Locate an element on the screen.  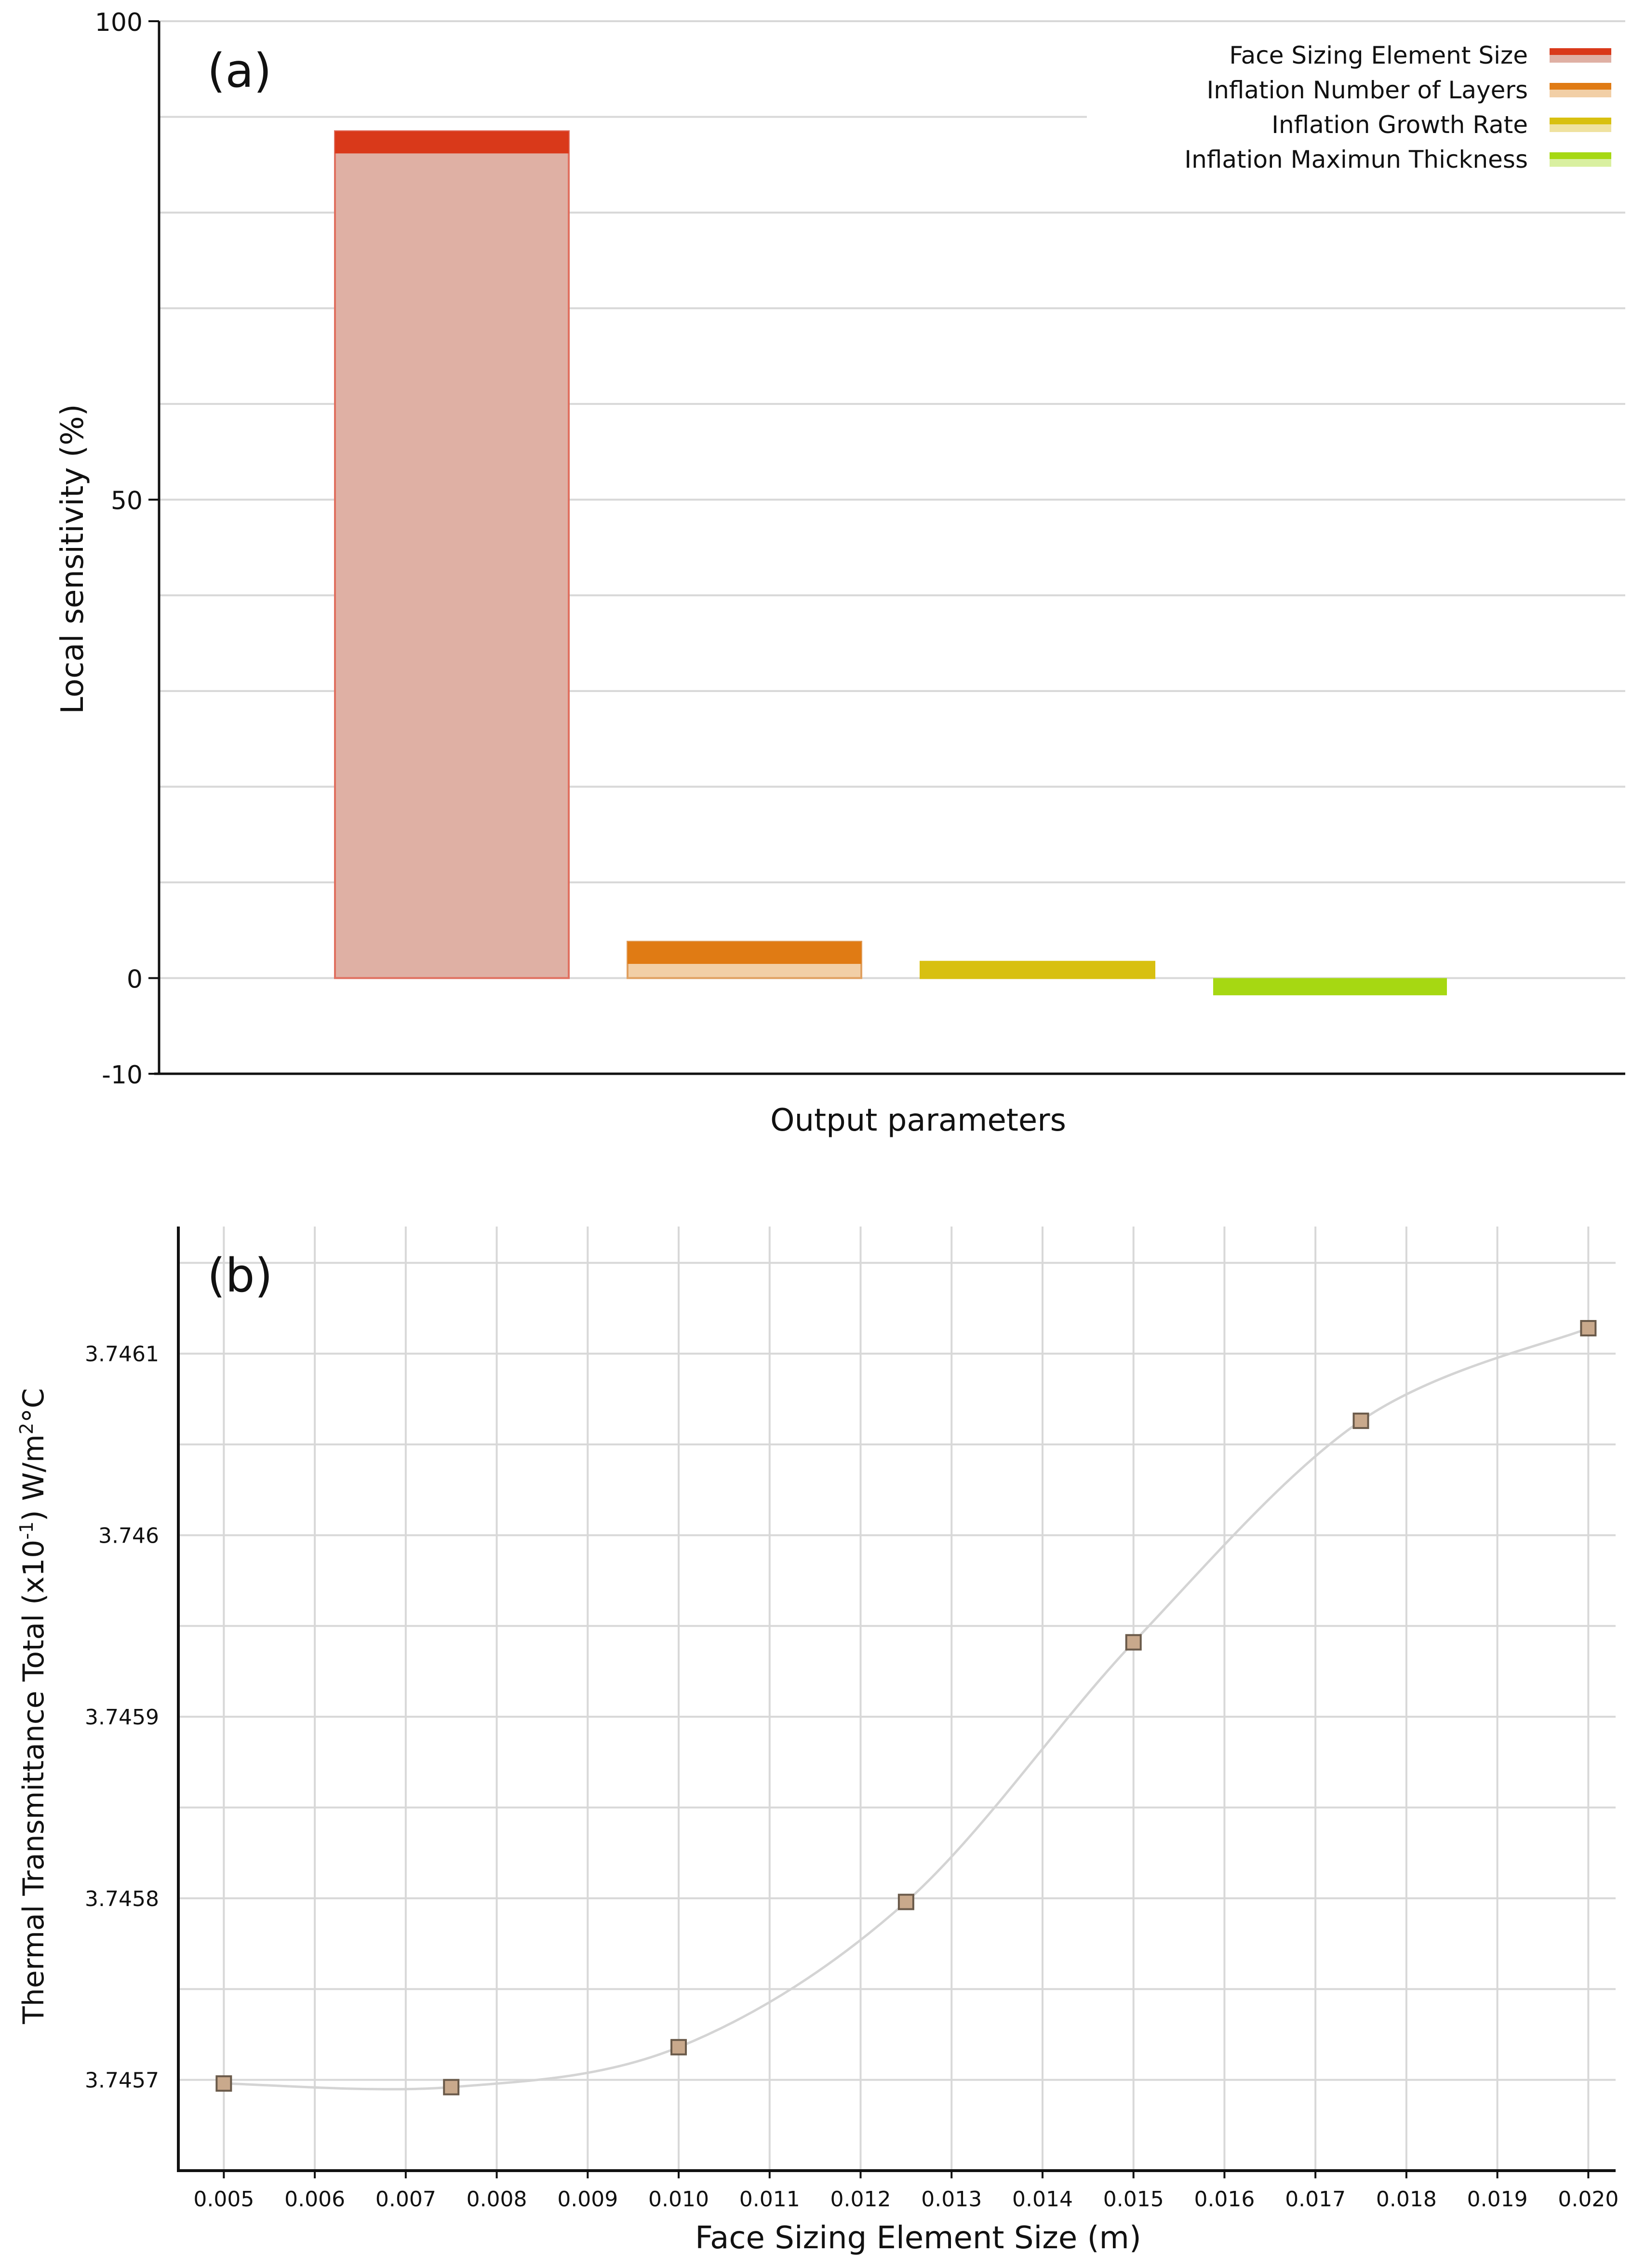
y-label-part-3: °C is located at coordinates (34, 1405).